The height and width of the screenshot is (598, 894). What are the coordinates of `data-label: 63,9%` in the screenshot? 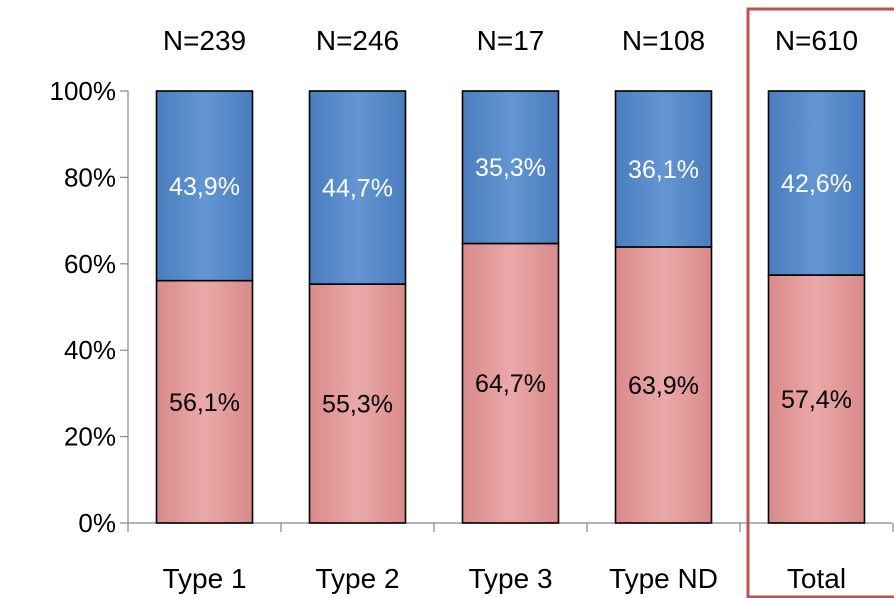 It's located at (663, 386).